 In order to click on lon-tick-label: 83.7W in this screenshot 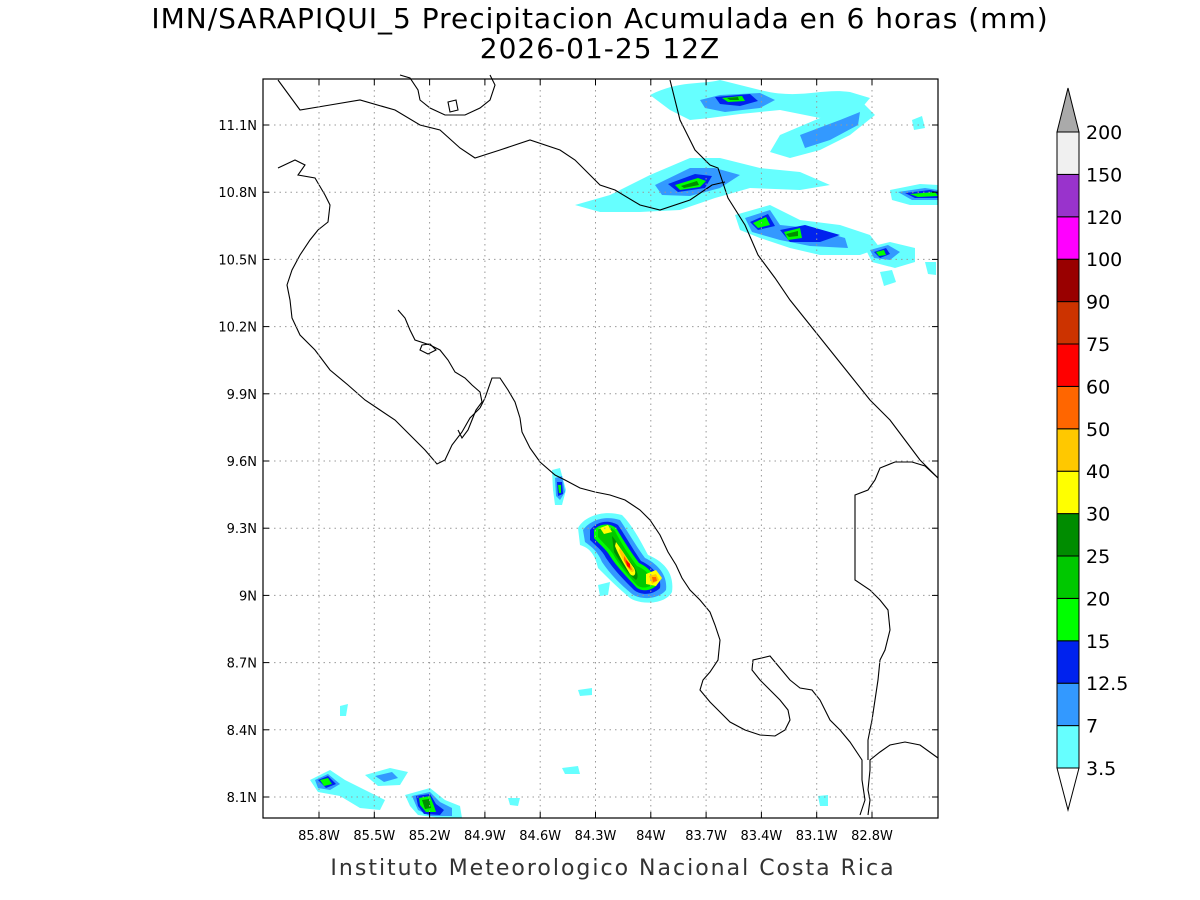, I will do `click(706, 836)`.